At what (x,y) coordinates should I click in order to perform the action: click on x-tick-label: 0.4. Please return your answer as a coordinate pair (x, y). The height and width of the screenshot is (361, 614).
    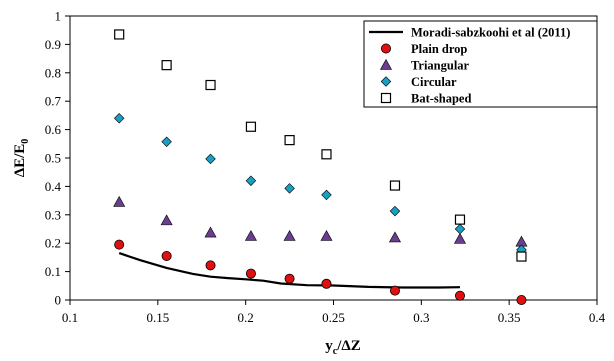
    Looking at the image, I should click on (597, 317).